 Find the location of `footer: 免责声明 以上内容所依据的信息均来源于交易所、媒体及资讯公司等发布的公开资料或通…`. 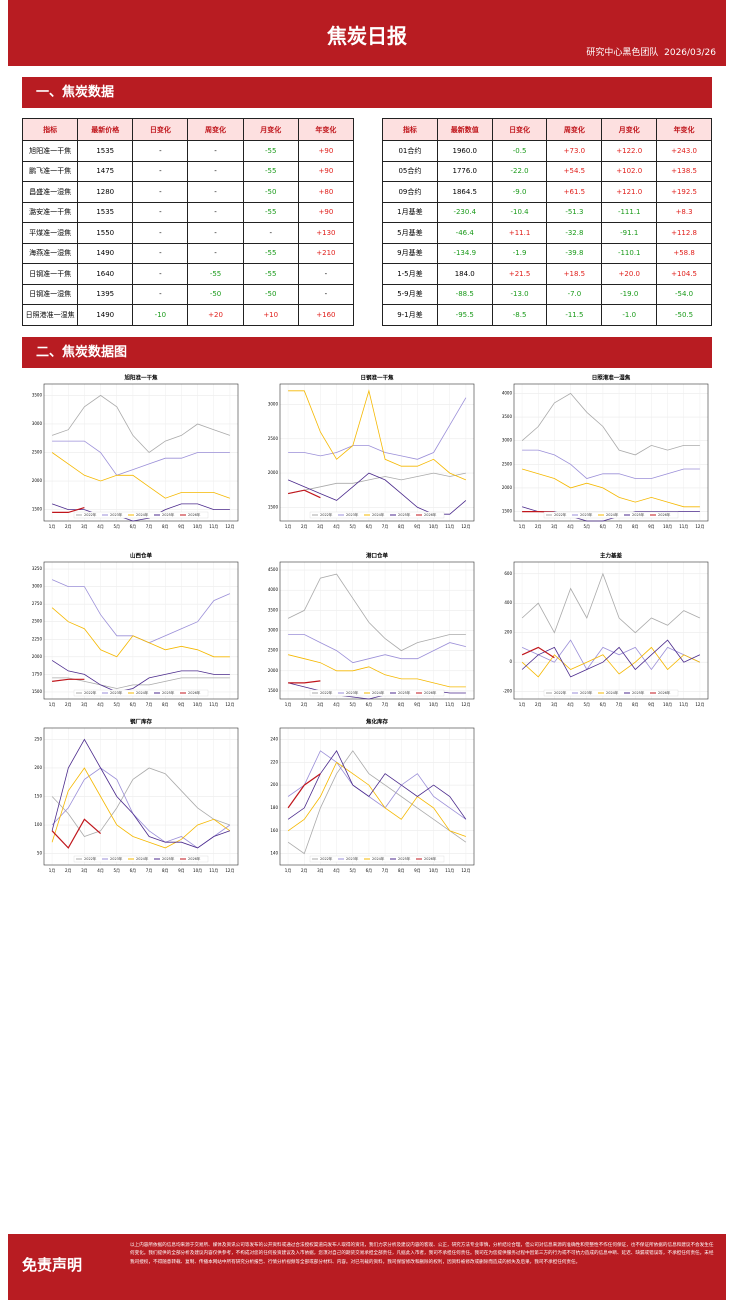

footer: 免责声明 以上内容所依据的信息均来源于交易所、媒体及资讯公司等发布的公开资料或通… is located at coordinates (367, 1267).